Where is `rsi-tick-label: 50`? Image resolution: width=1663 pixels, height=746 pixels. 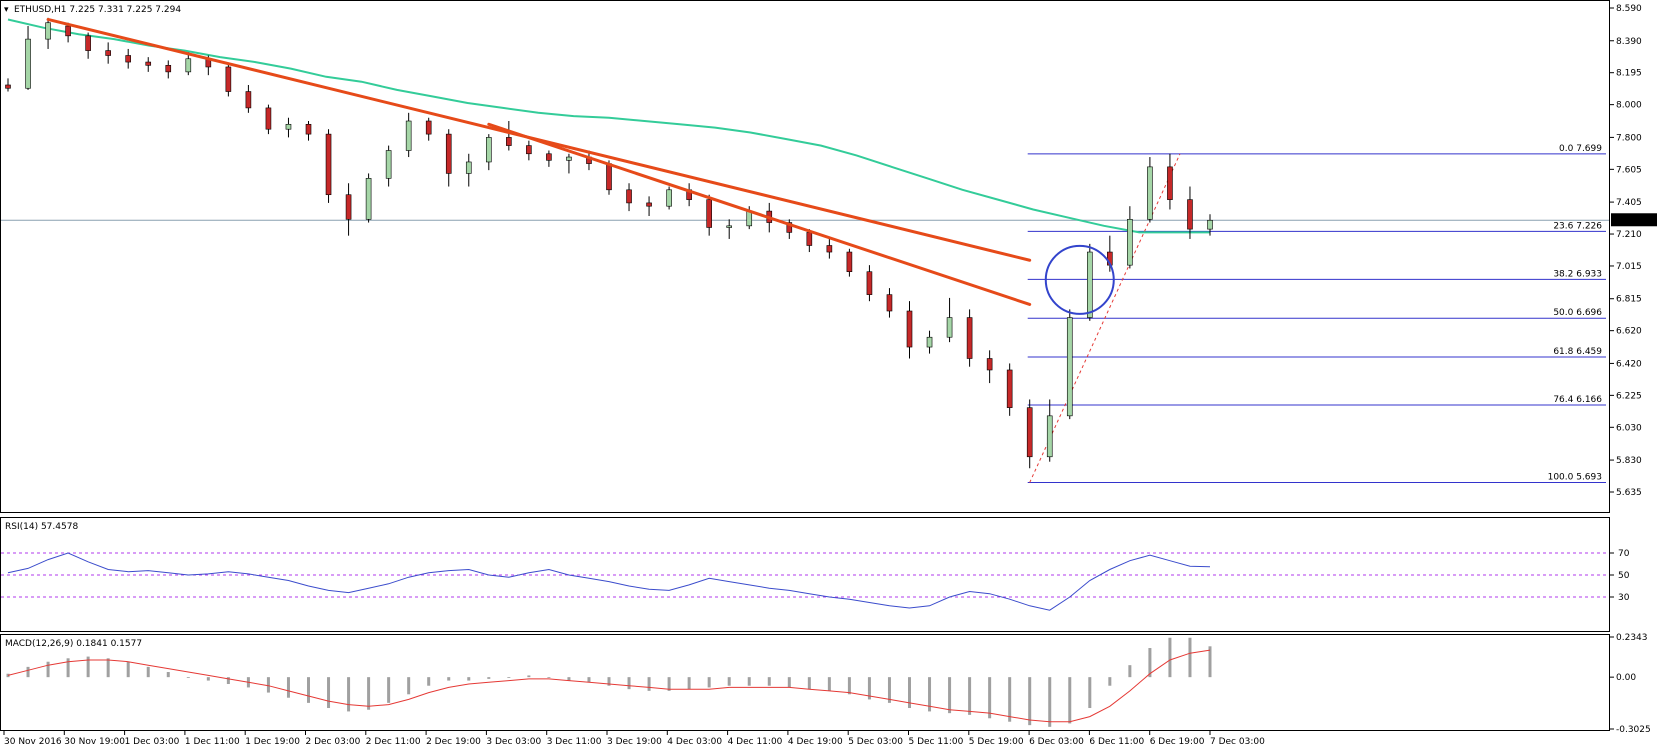
rsi-tick-label: 50 is located at coordinates (1624, 576).